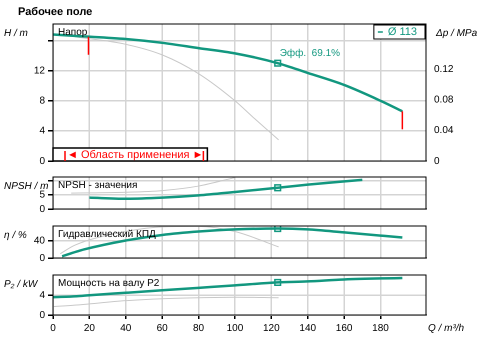 This screenshot has height=345, width=483. Describe the element at coordinates (53, 328) in the screenshot. I see `x-tick-label: 0` at that location.